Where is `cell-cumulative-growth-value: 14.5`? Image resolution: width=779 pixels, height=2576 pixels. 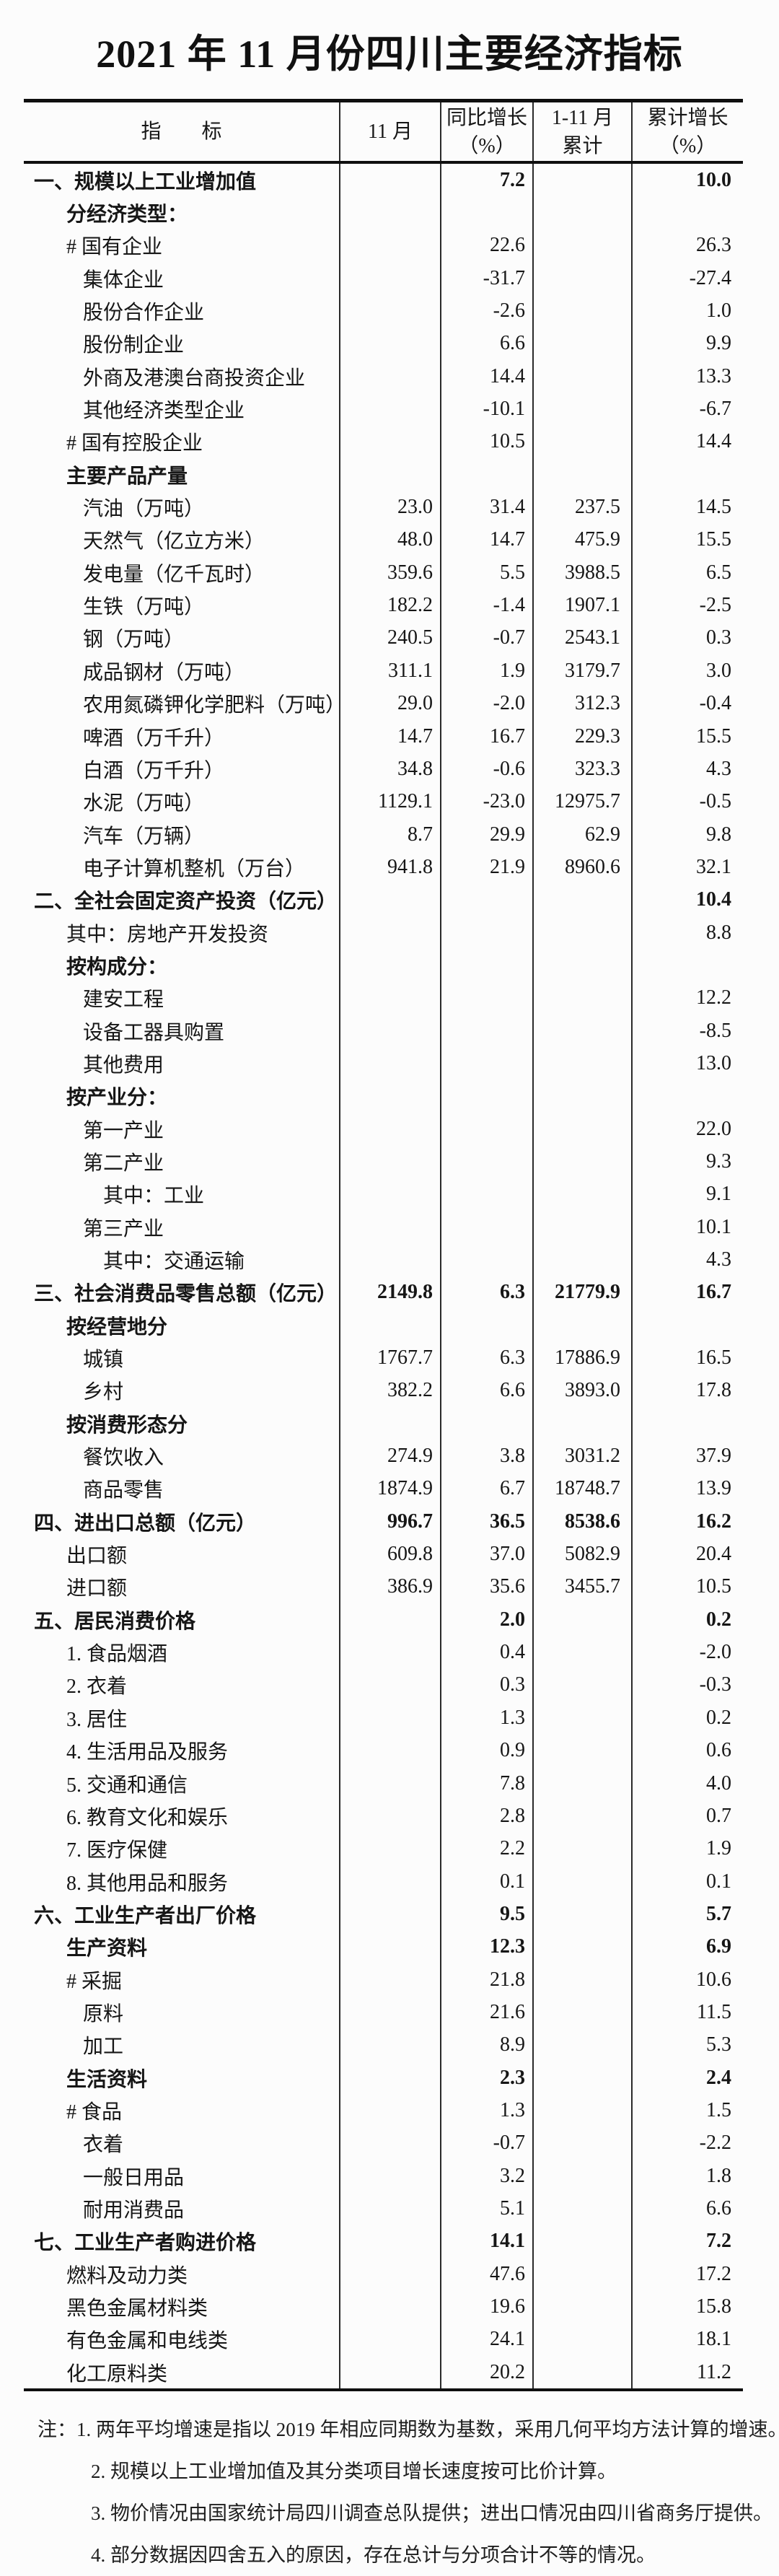 cell-cumulative-growth-value: 14.5 is located at coordinates (713, 507).